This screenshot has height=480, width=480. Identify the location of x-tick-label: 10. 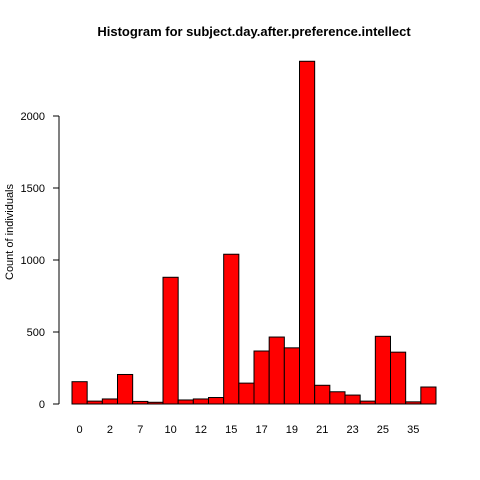
(170, 430).